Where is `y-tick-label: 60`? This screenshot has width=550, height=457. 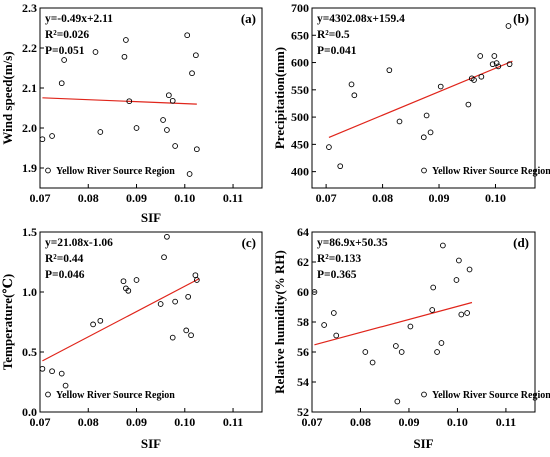
y-tick-label: 60 is located at coordinates (303, 292).